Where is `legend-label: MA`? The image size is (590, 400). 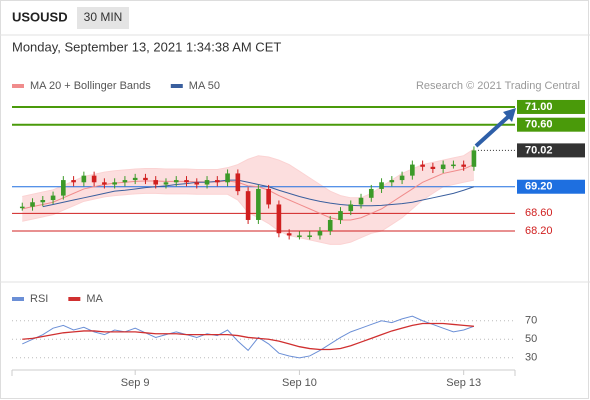
legend-label: MA is located at coordinates (94, 299).